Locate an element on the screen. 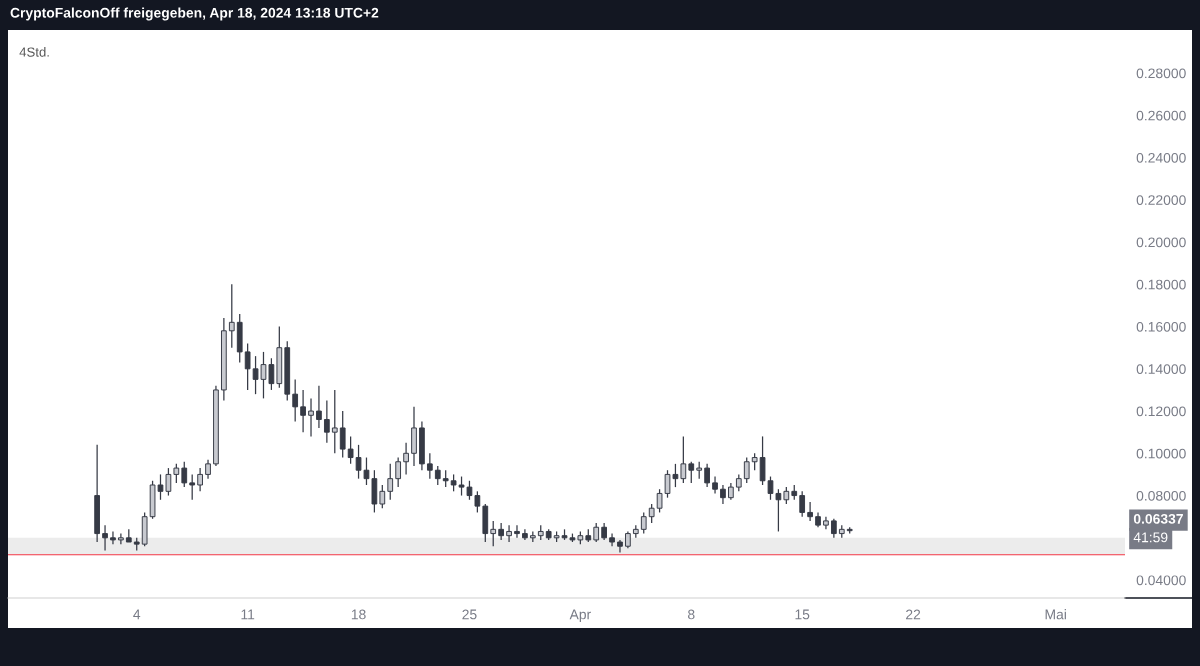  x-tick-label: Apr is located at coordinates (580, 616).